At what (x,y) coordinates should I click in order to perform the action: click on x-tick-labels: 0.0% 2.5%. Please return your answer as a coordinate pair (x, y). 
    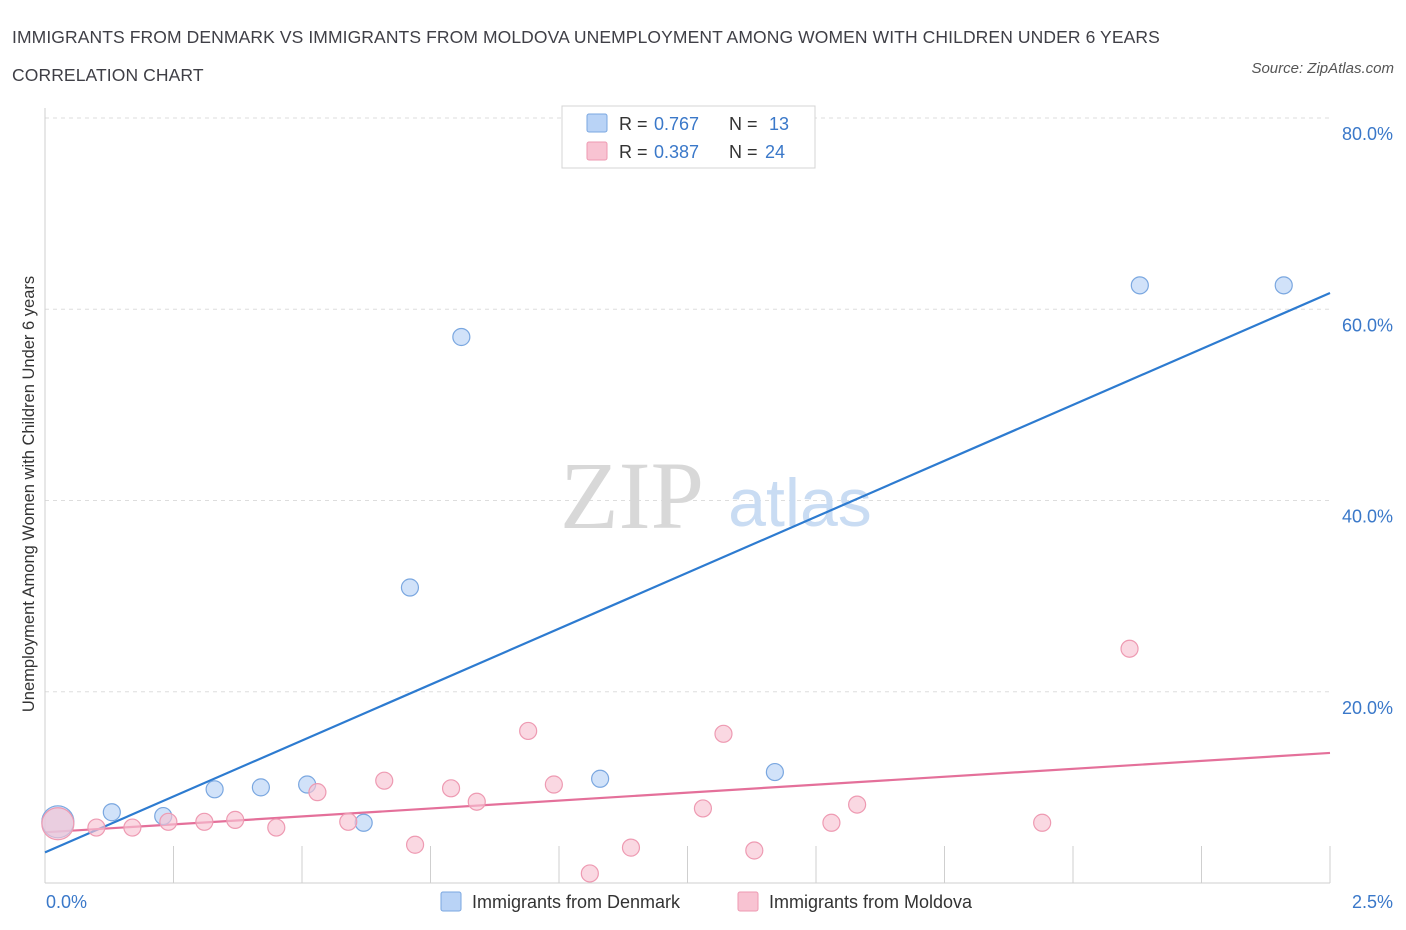
    Looking at the image, I should click on (719, 902).